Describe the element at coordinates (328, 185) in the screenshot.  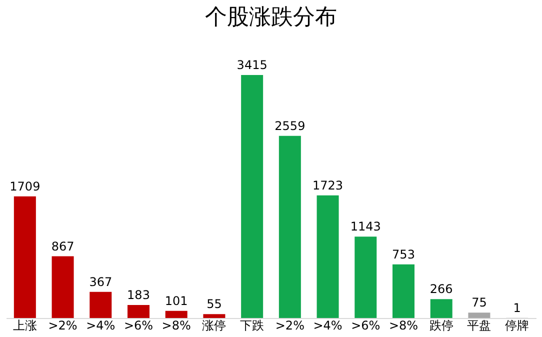
I see `data-label: 1723` at that location.